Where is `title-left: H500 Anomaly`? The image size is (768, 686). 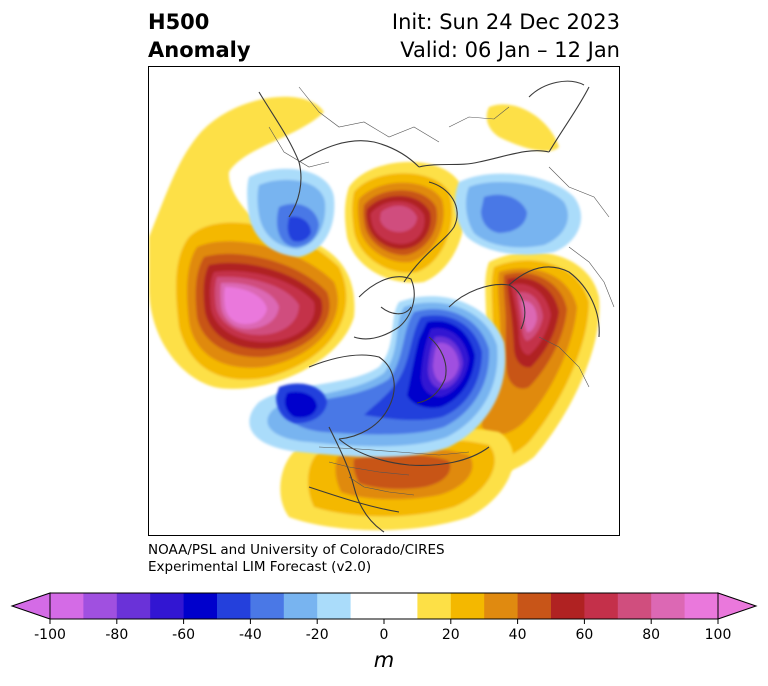 title-left: H500 Anomaly is located at coordinates (199, 36).